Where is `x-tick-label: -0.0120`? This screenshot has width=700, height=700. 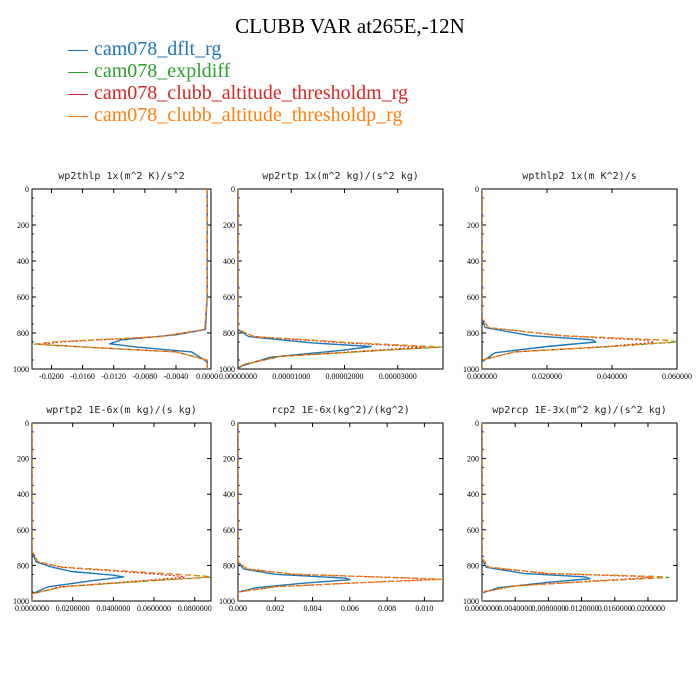
x-tick-label: -0.0120 is located at coordinates (113, 376).